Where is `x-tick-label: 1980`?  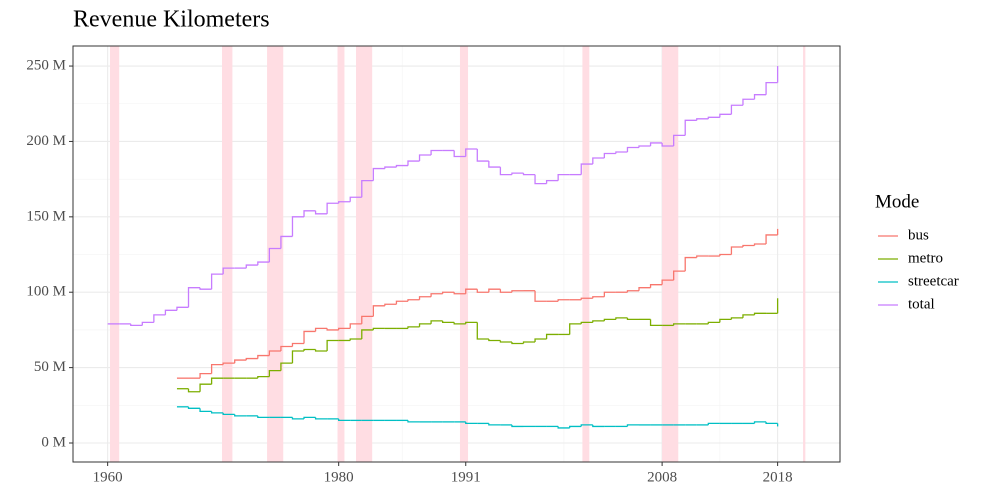
x-tick-label: 1980 is located at coordinates (339, 477).